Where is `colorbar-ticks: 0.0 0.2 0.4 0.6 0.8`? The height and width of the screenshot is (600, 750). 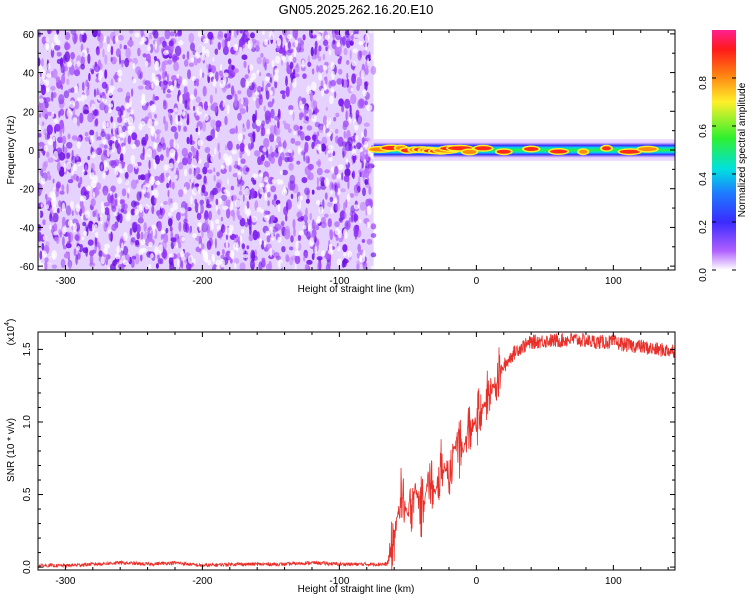
colorbar-ticks: 0.0 0.2 0.4 0.6 0.8 is located at coordinates (717, 179).